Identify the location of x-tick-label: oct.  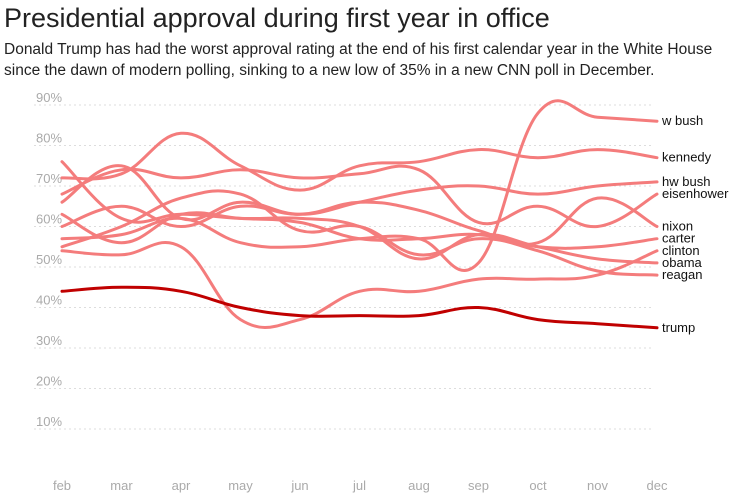
(538, 485).